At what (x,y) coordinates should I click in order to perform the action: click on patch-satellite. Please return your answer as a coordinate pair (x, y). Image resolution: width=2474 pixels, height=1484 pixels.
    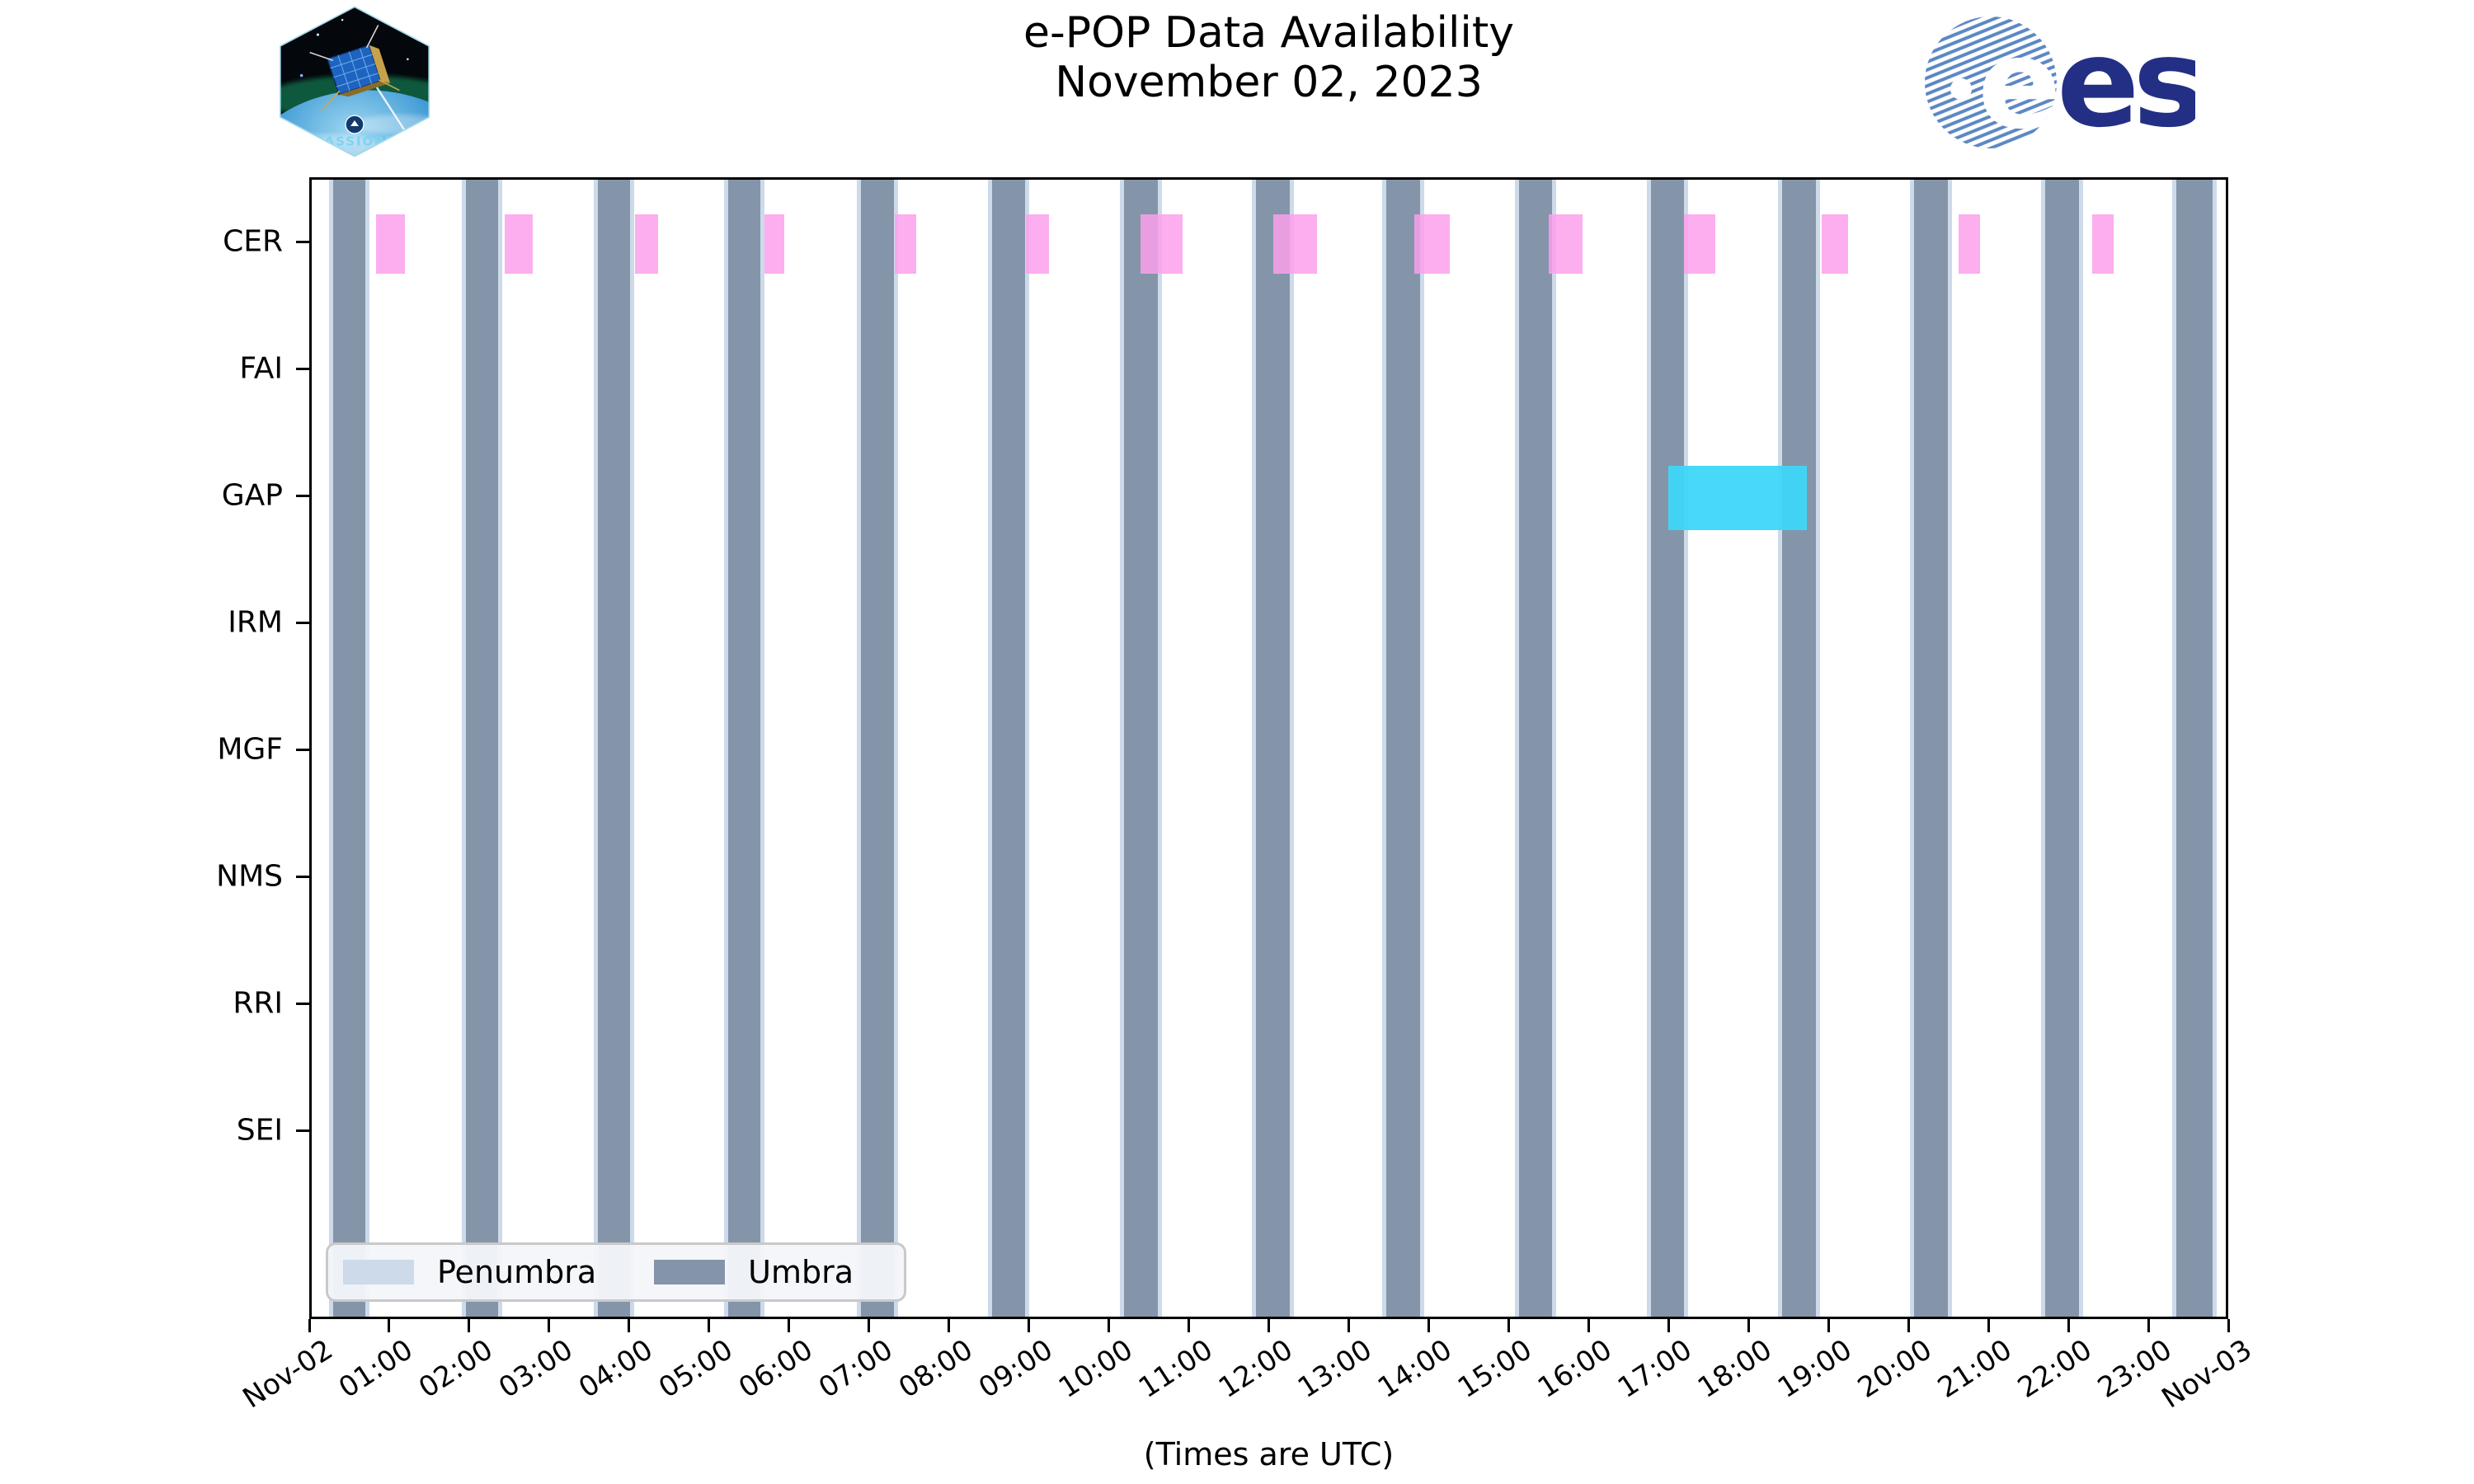
    Looking at the image, I should click on (354, 68).